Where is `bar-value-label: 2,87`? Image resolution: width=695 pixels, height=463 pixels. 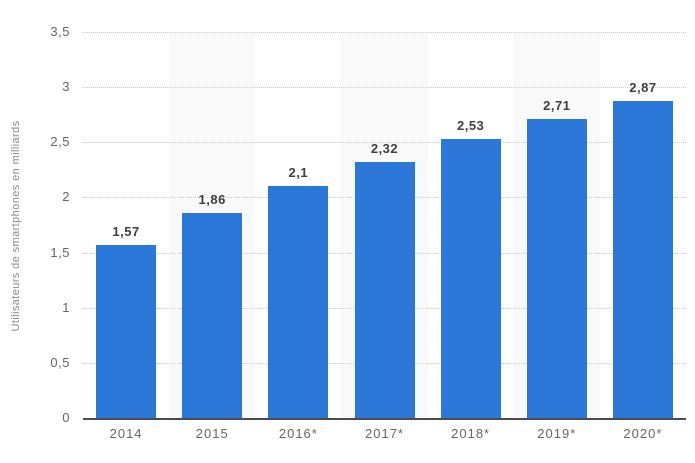 bar-value-label: 2,87 is located at coordinates (643, 88).